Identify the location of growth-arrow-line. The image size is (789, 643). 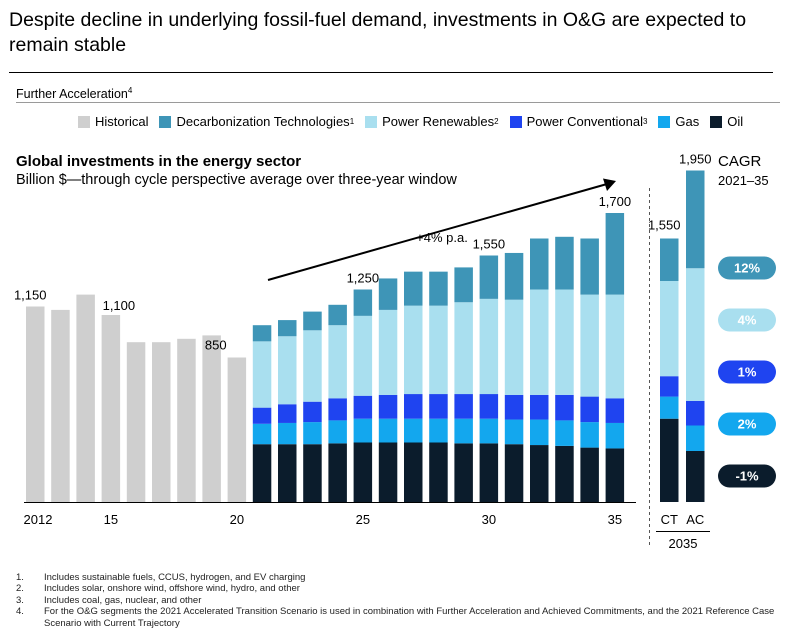
(437, 232).